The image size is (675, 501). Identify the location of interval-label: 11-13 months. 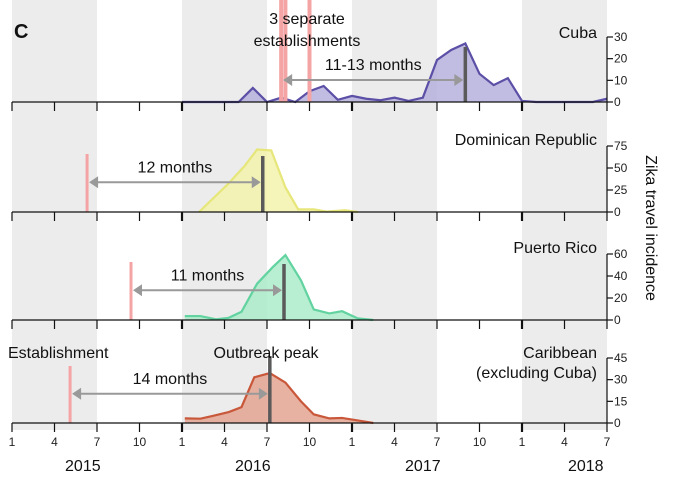
(373, 65).